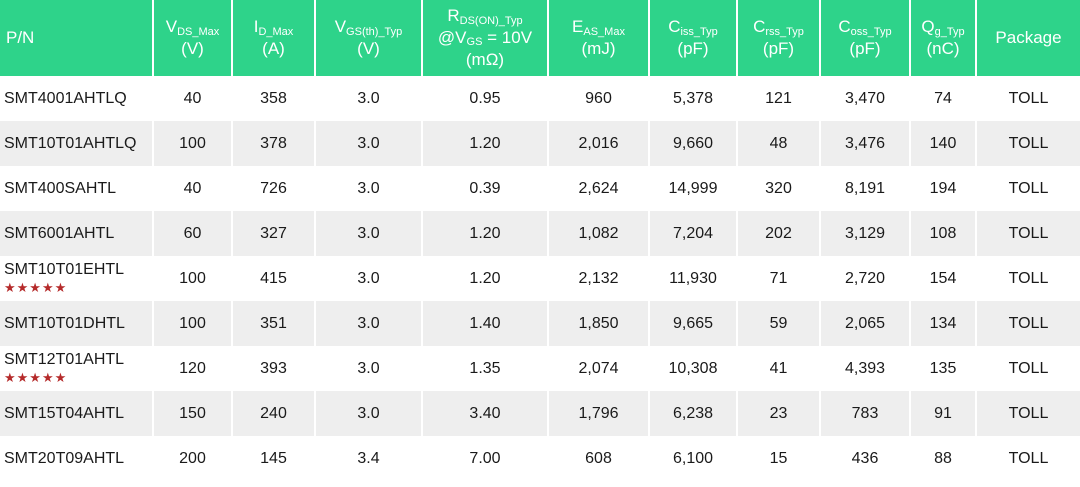 The height and width of the screenshot is (487, 1080). Describe the element at coordinates (598, 323) in the screenshot. I see `cell-eas: 1,850` at that location.